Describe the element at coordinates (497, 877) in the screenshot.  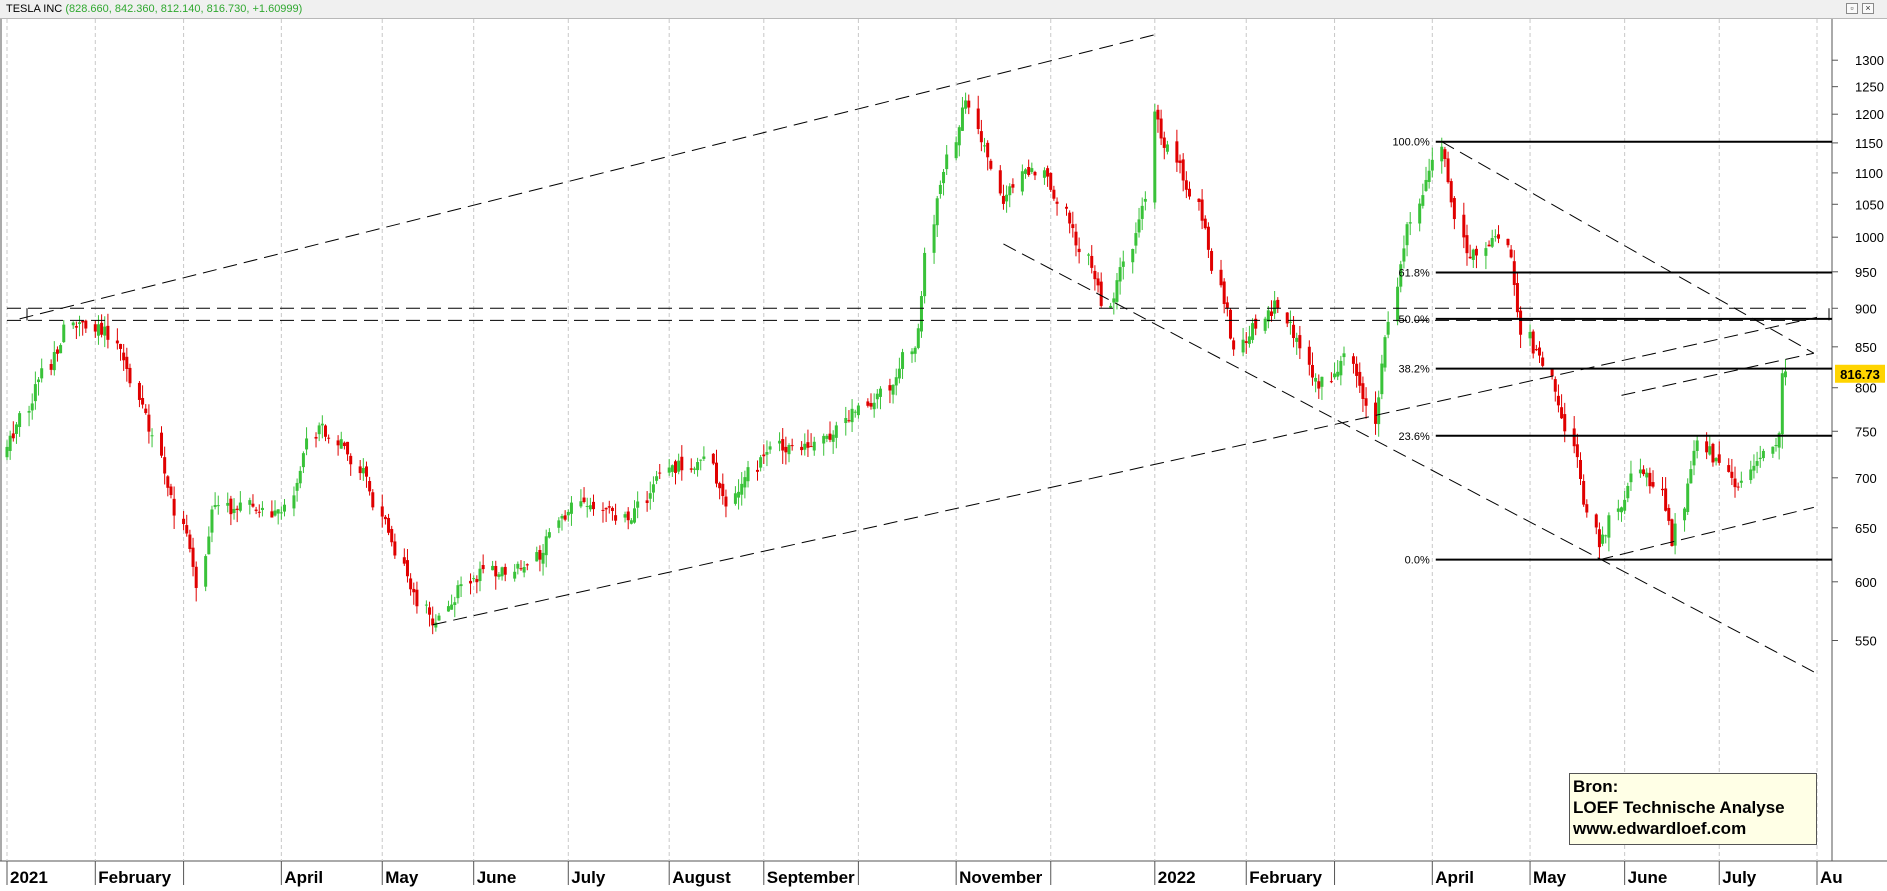
I see `x-tick-label: June` at that location.